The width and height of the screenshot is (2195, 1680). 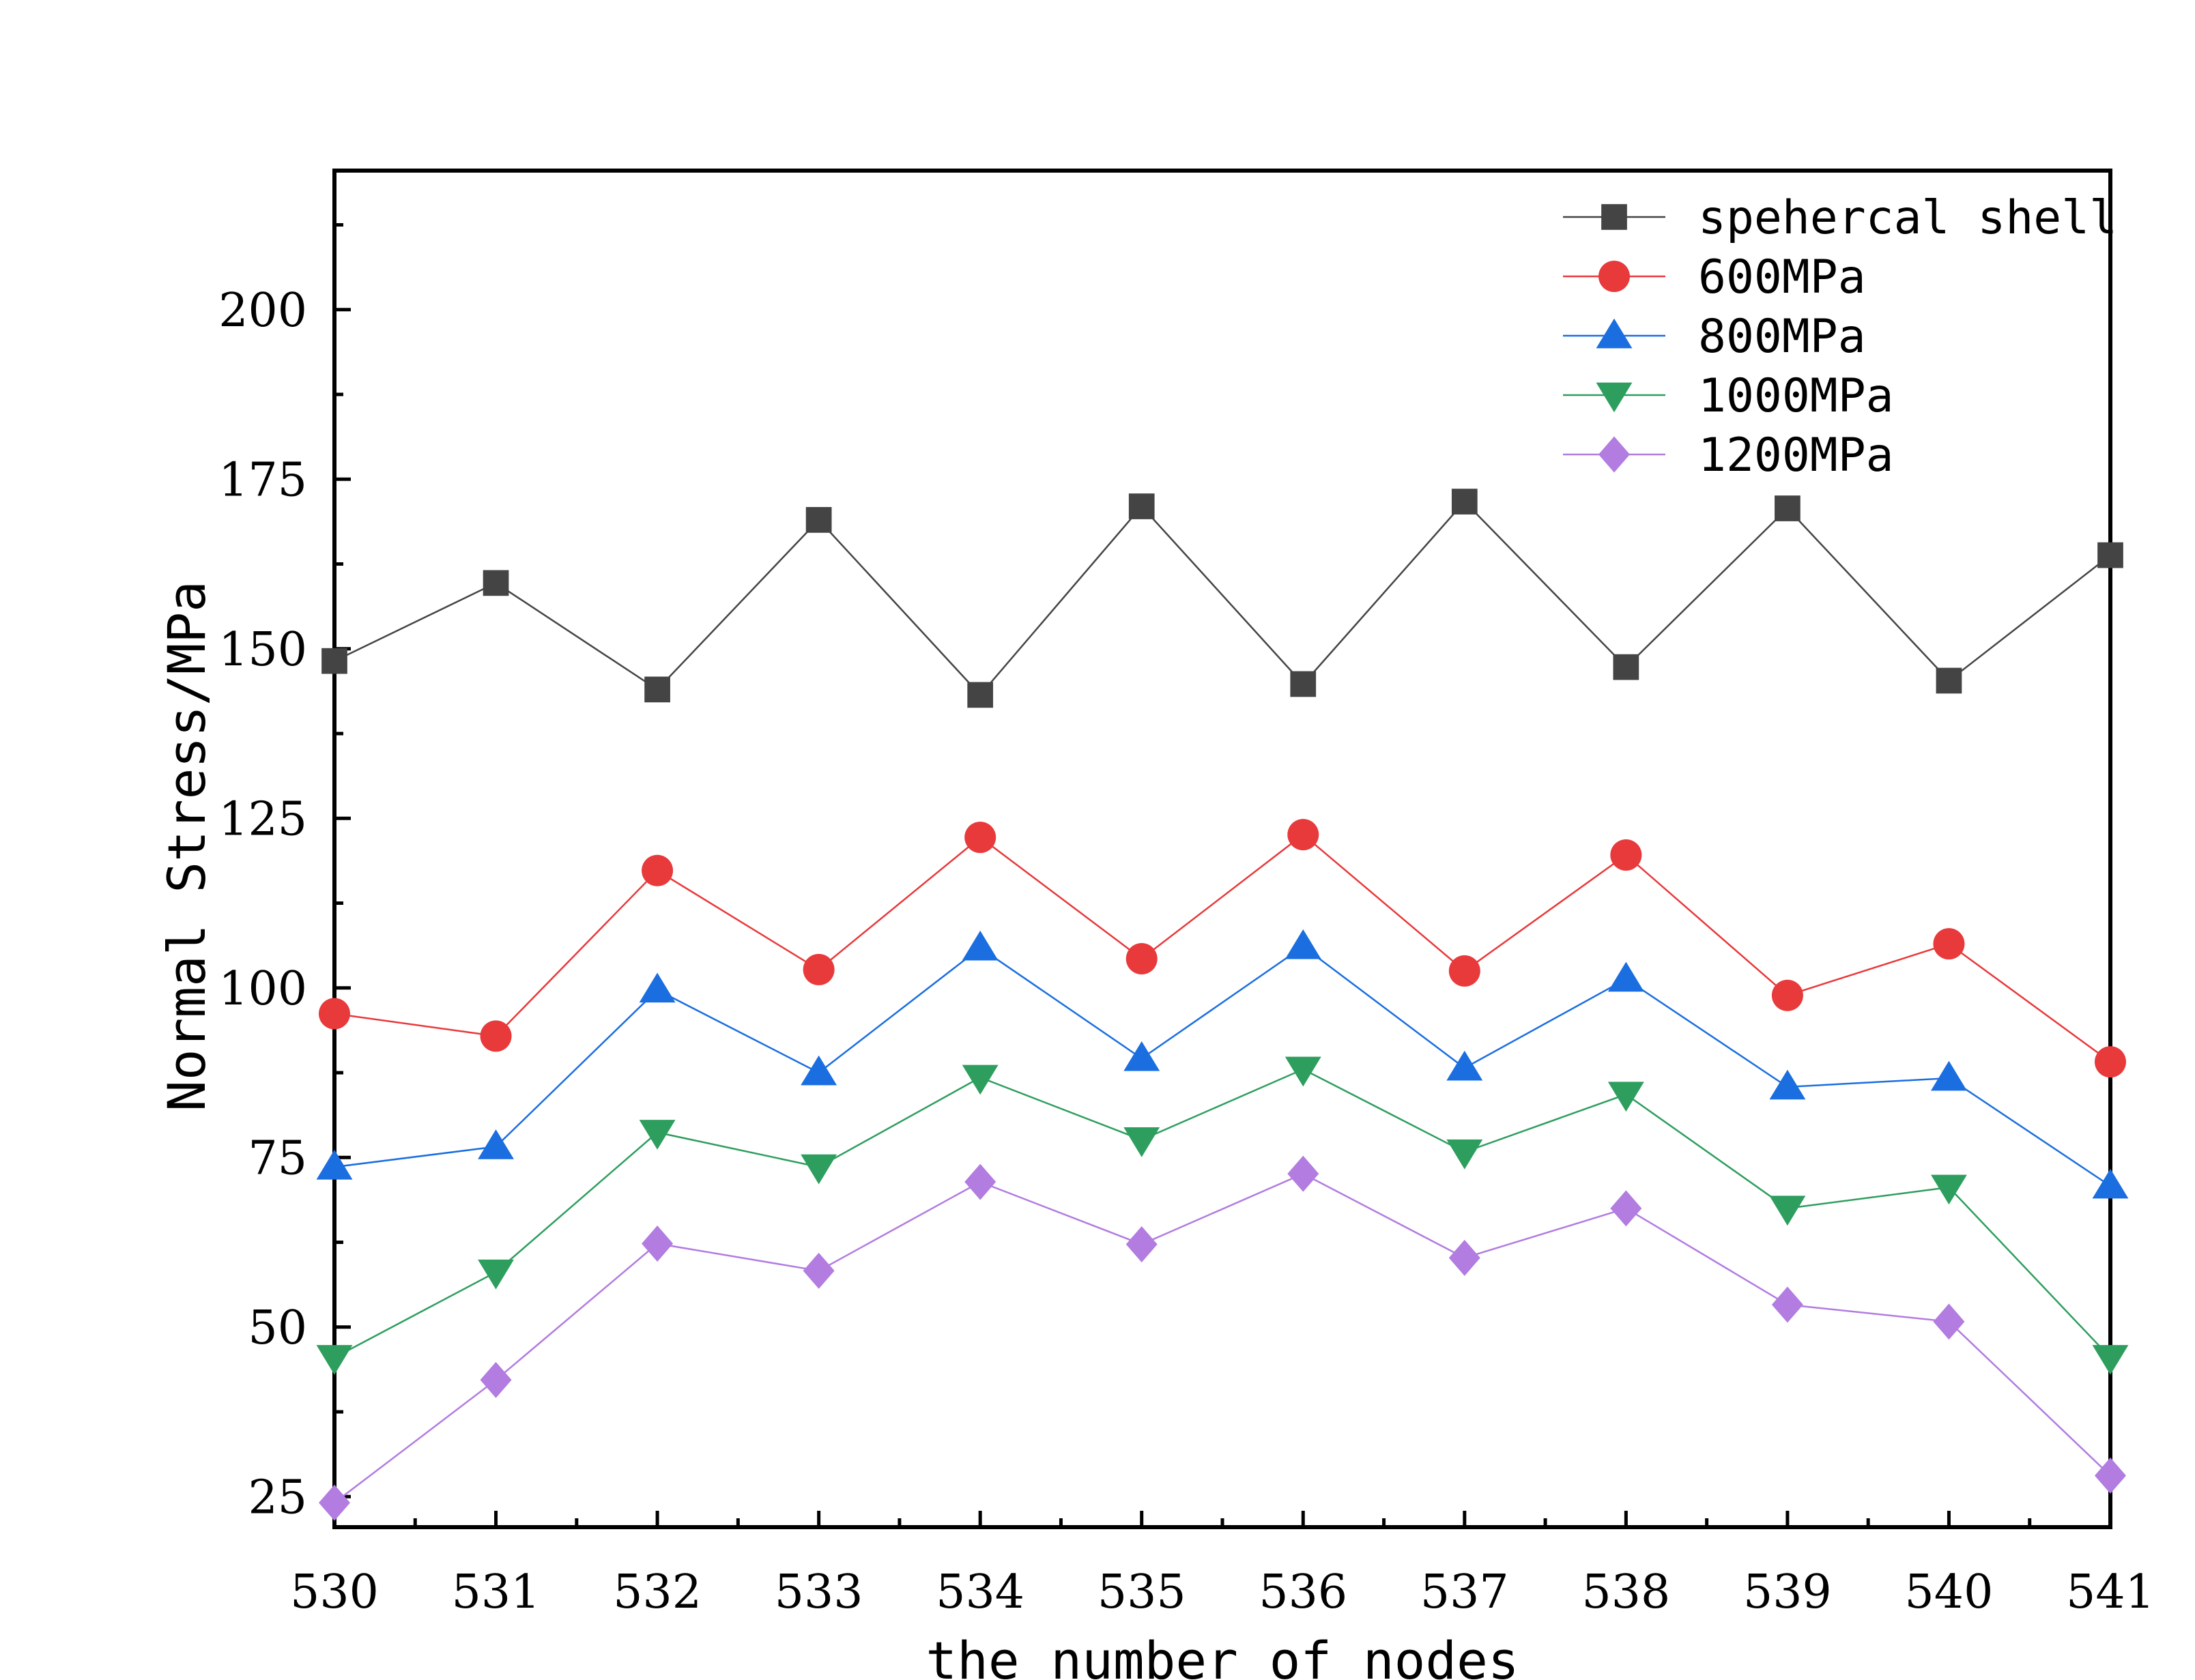 What do you see at coordinates (1222, 1655) in the screenshot?
I see `x-axis-title: the number of nodes` at bounding box center [1222, 1655].